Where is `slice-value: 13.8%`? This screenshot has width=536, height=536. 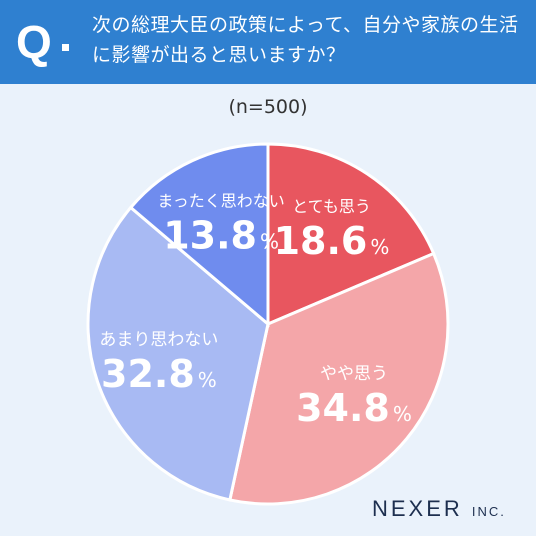 slice-value: 13.8% is located at coordinates (221, 236).